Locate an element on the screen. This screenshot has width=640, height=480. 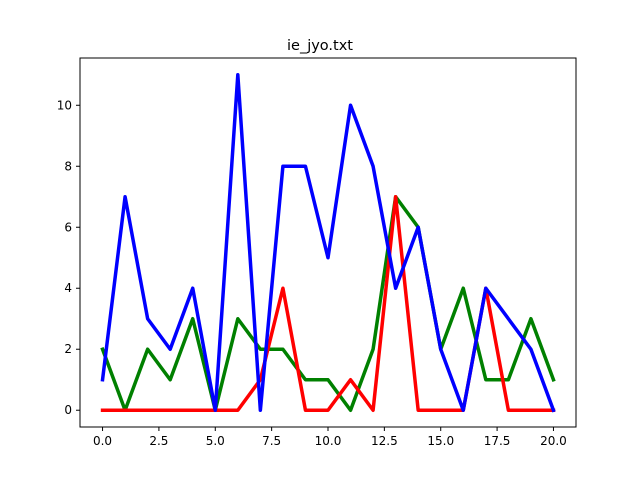
x-tick-label: 0.0 is located at coordinates (102, 441).